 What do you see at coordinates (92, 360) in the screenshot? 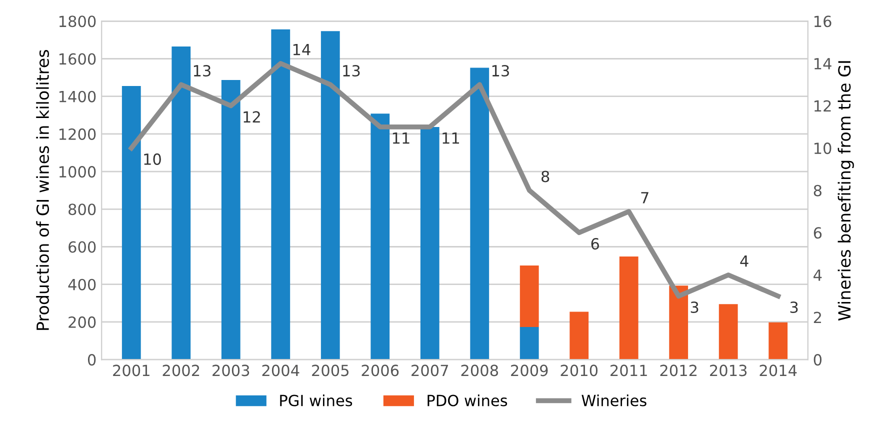
I see `y-tick-label: 0` at bounding box center [92, 360].